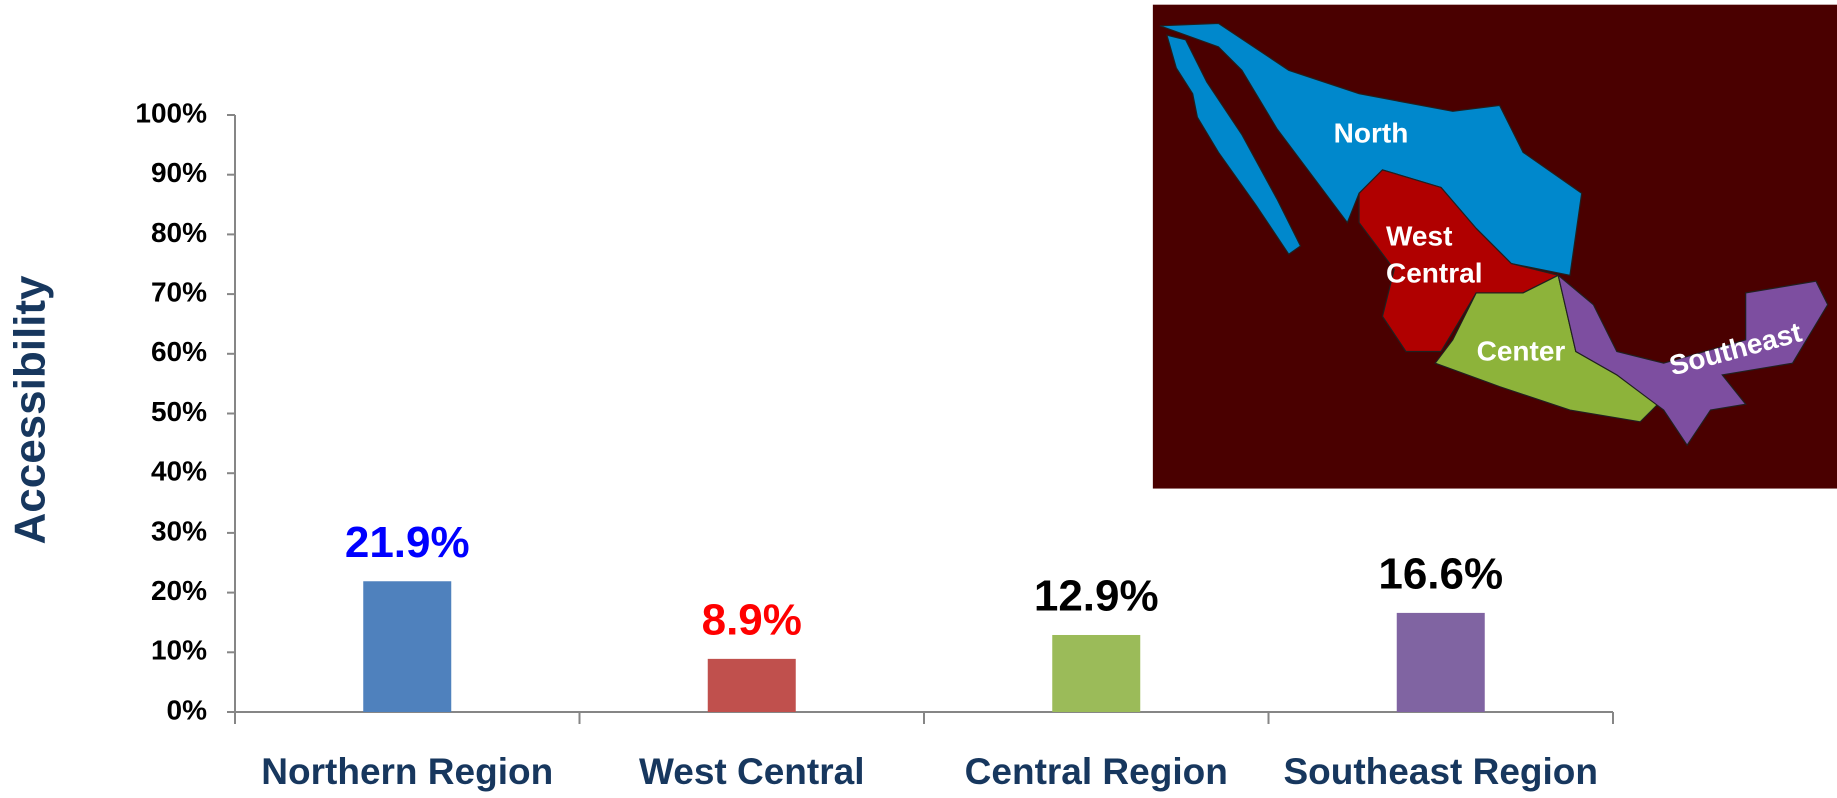  I want to click on value-label: 16.6%, so click(1440, 574).